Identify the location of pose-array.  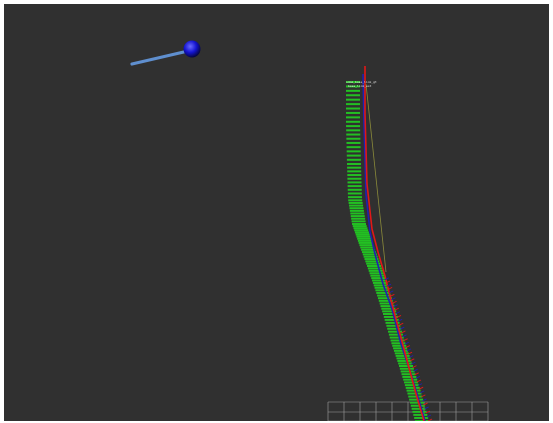
(387, 251).